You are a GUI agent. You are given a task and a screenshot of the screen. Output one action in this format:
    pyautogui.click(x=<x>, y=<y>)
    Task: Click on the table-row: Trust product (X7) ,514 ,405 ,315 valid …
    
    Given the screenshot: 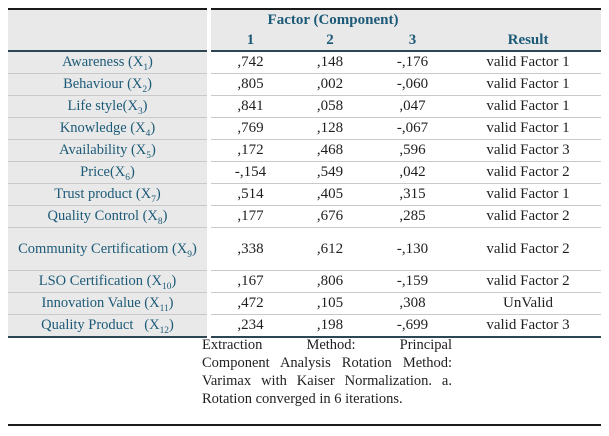 What is the action you would take?
    pyautogui.click(x=305, y=194)
    